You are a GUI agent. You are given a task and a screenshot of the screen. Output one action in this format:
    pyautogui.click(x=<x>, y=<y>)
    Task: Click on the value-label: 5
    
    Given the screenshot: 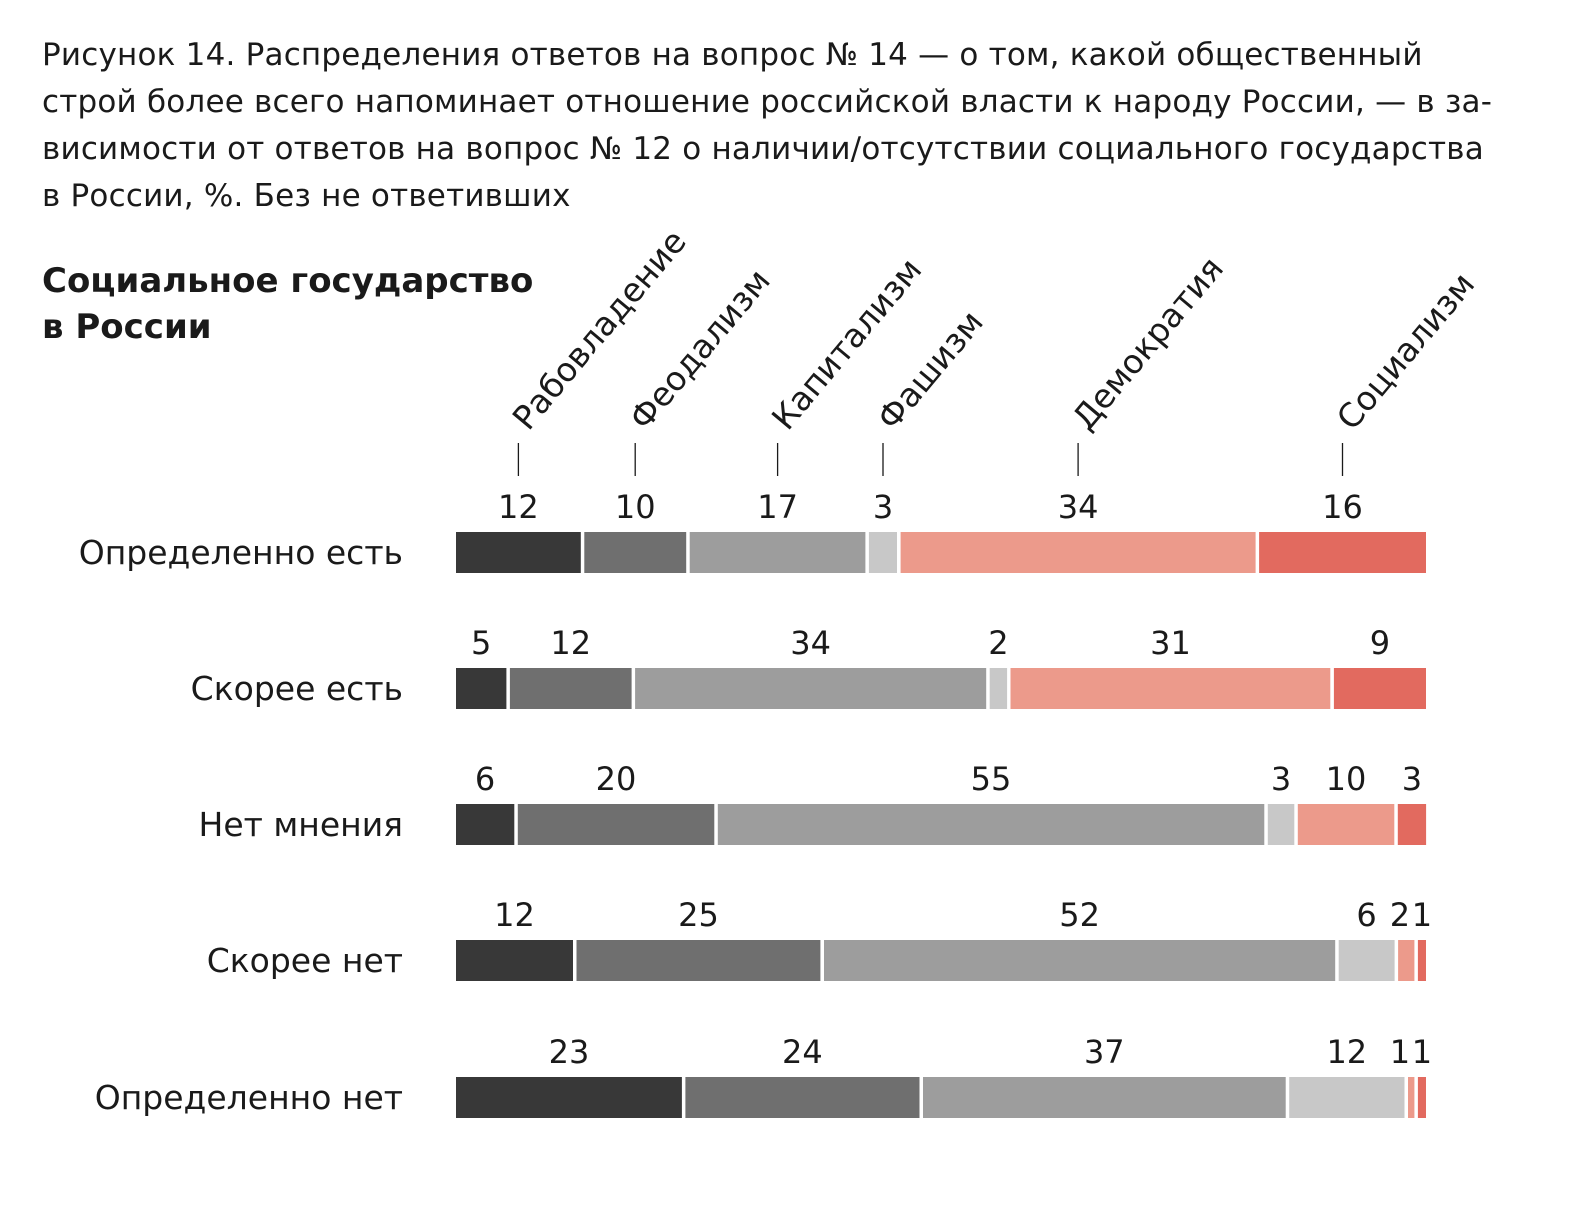 What is the action you would take?
    pyautogui.click(x=481, y=643)
    